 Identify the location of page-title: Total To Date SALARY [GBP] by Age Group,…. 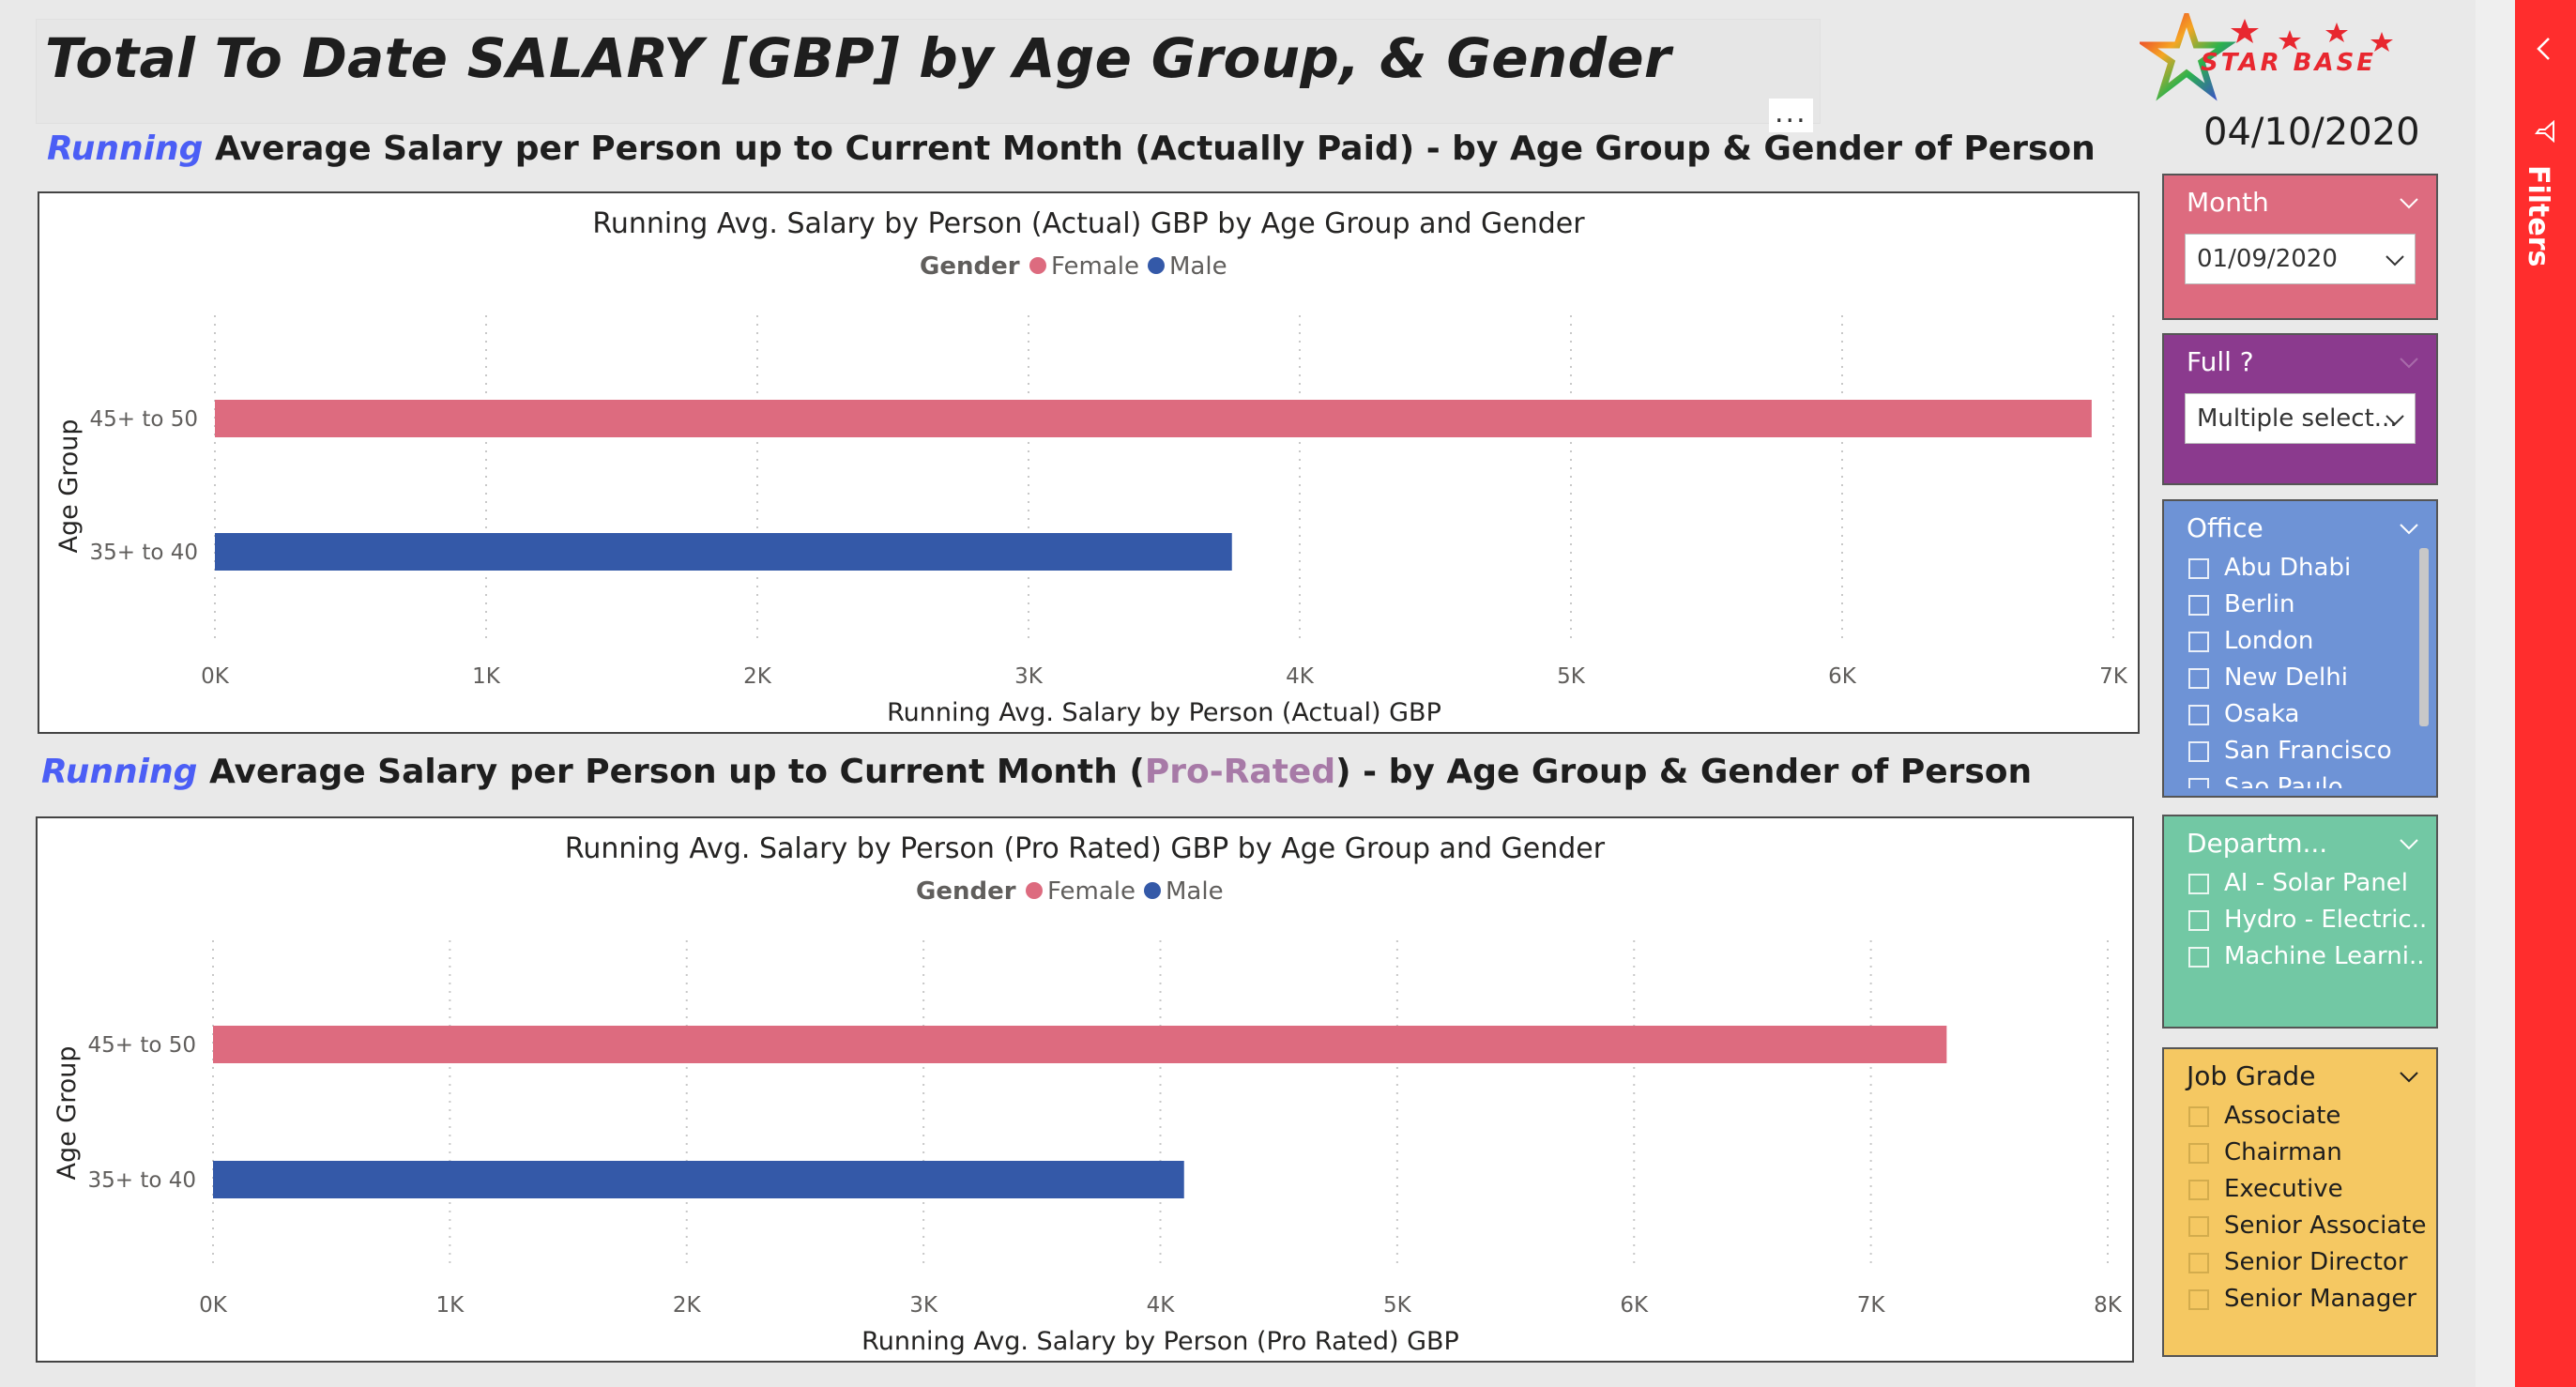
(858, 58).